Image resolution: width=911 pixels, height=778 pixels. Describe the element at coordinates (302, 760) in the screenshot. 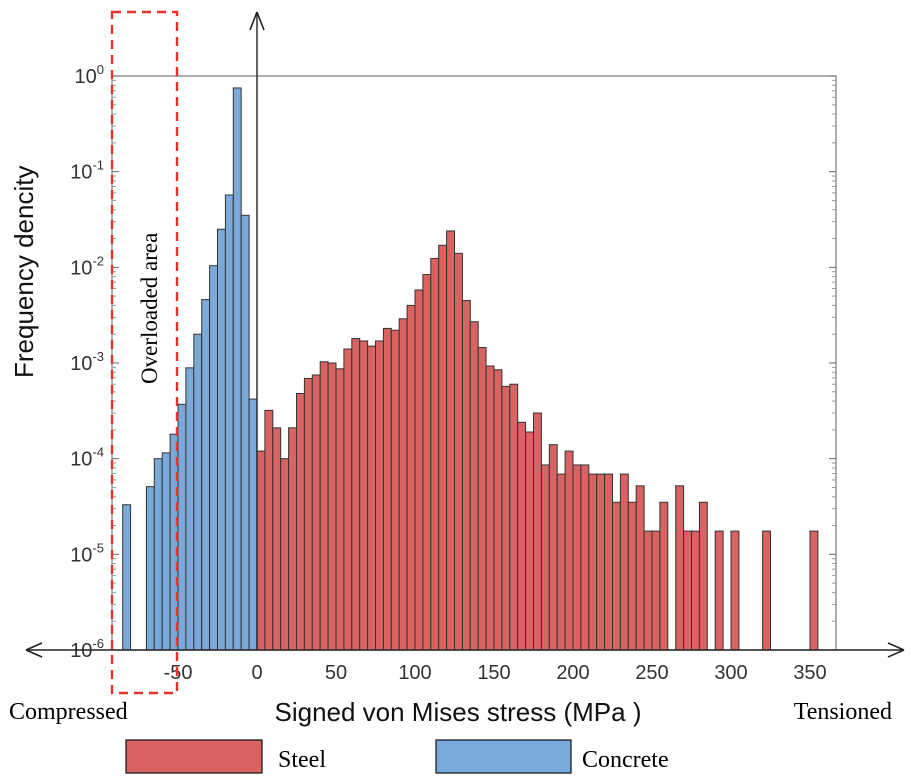

I see `legend-steel-label: Steel` at that location.